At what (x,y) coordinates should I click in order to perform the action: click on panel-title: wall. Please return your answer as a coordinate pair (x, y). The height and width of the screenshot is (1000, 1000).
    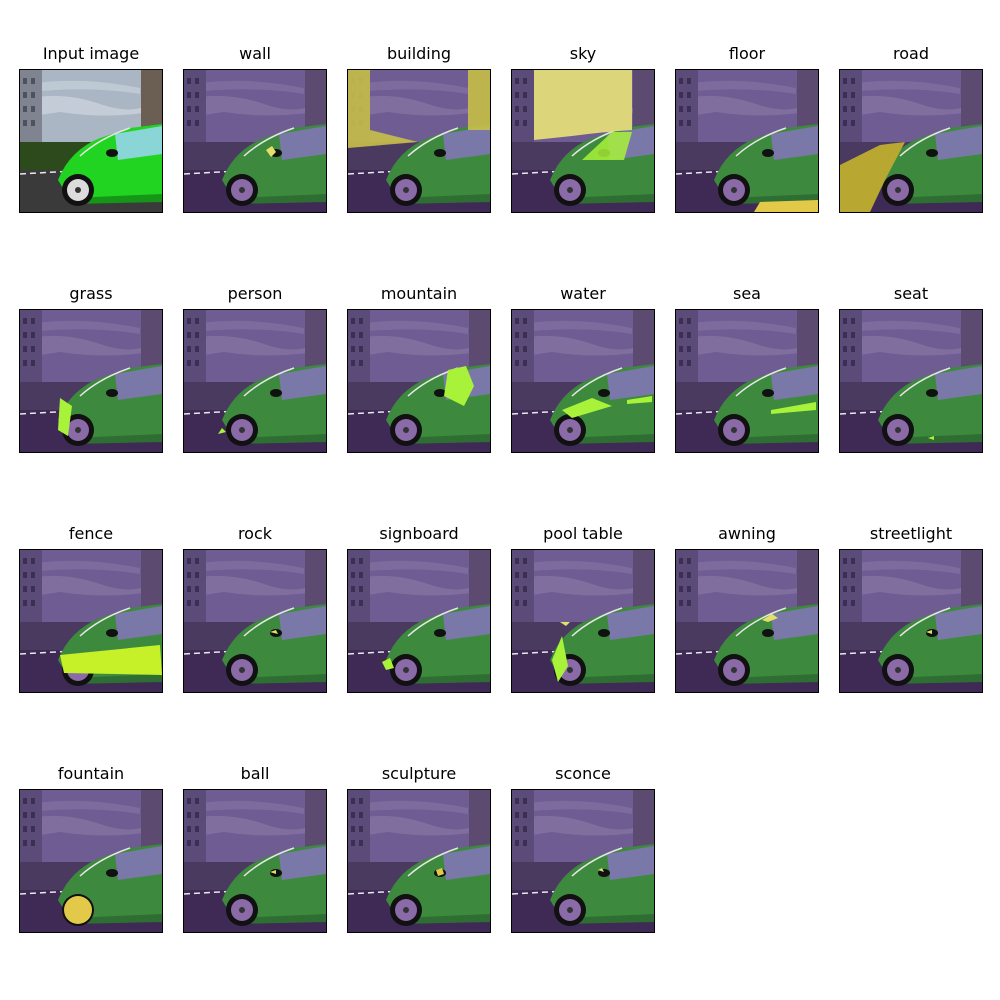
    Looking at the image, I should click on (255, 53).